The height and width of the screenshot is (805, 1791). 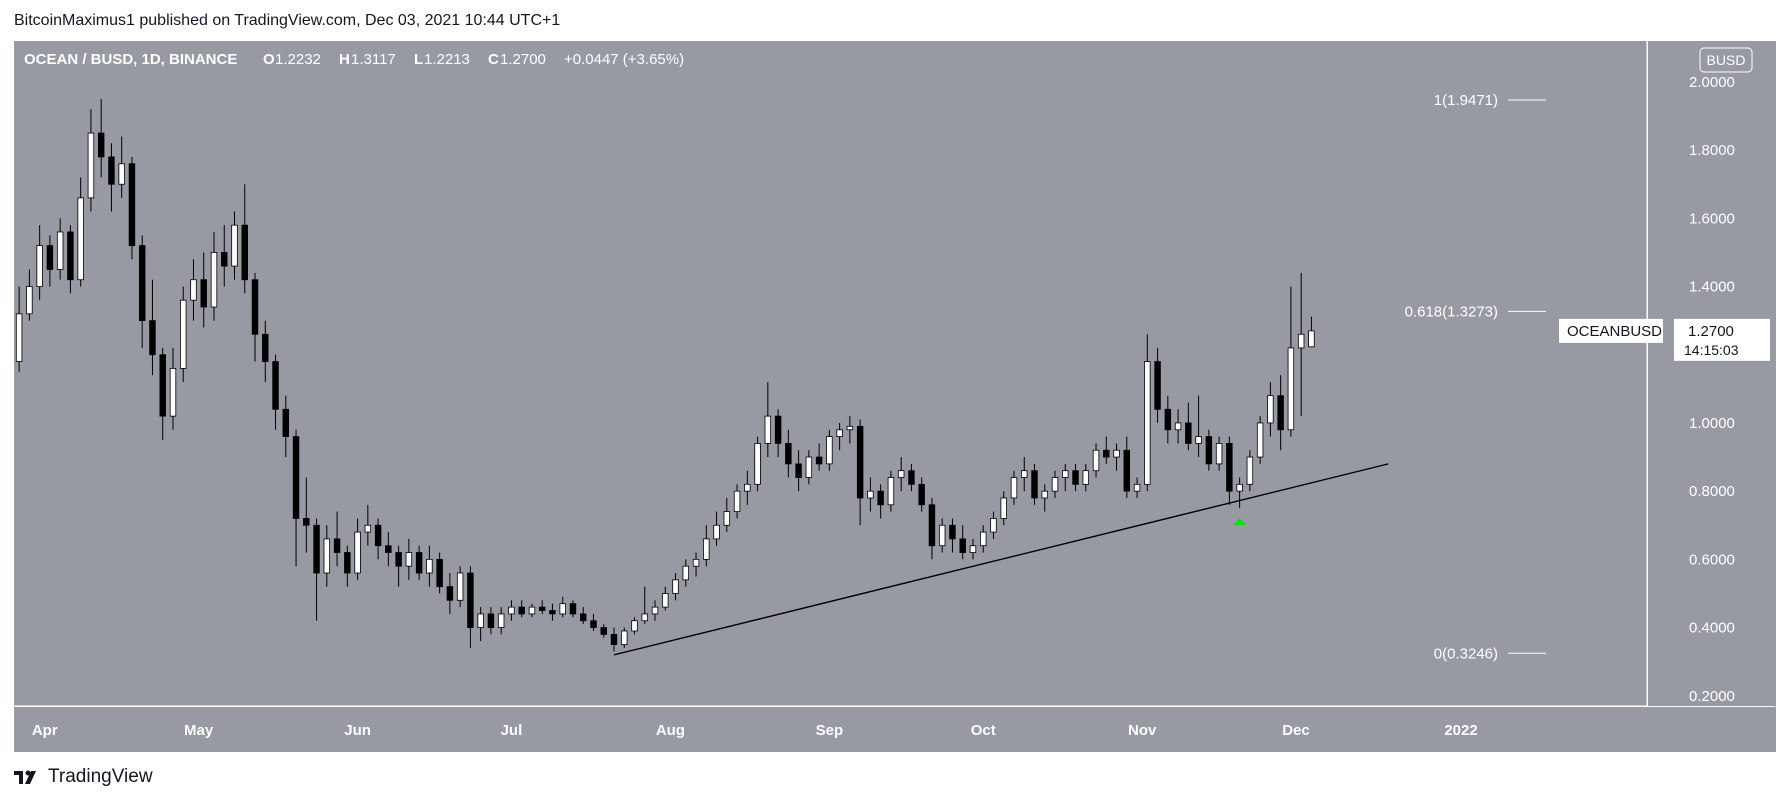 I want to click on price-label-value: 1.2700, so click(x=1711, y=331).